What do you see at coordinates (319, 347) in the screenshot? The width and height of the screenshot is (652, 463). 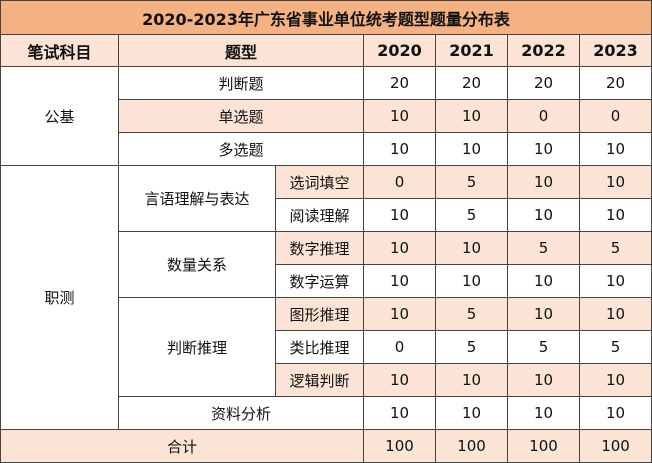 I see `type-cell: 类比推理` at bounding box center [319, 347].